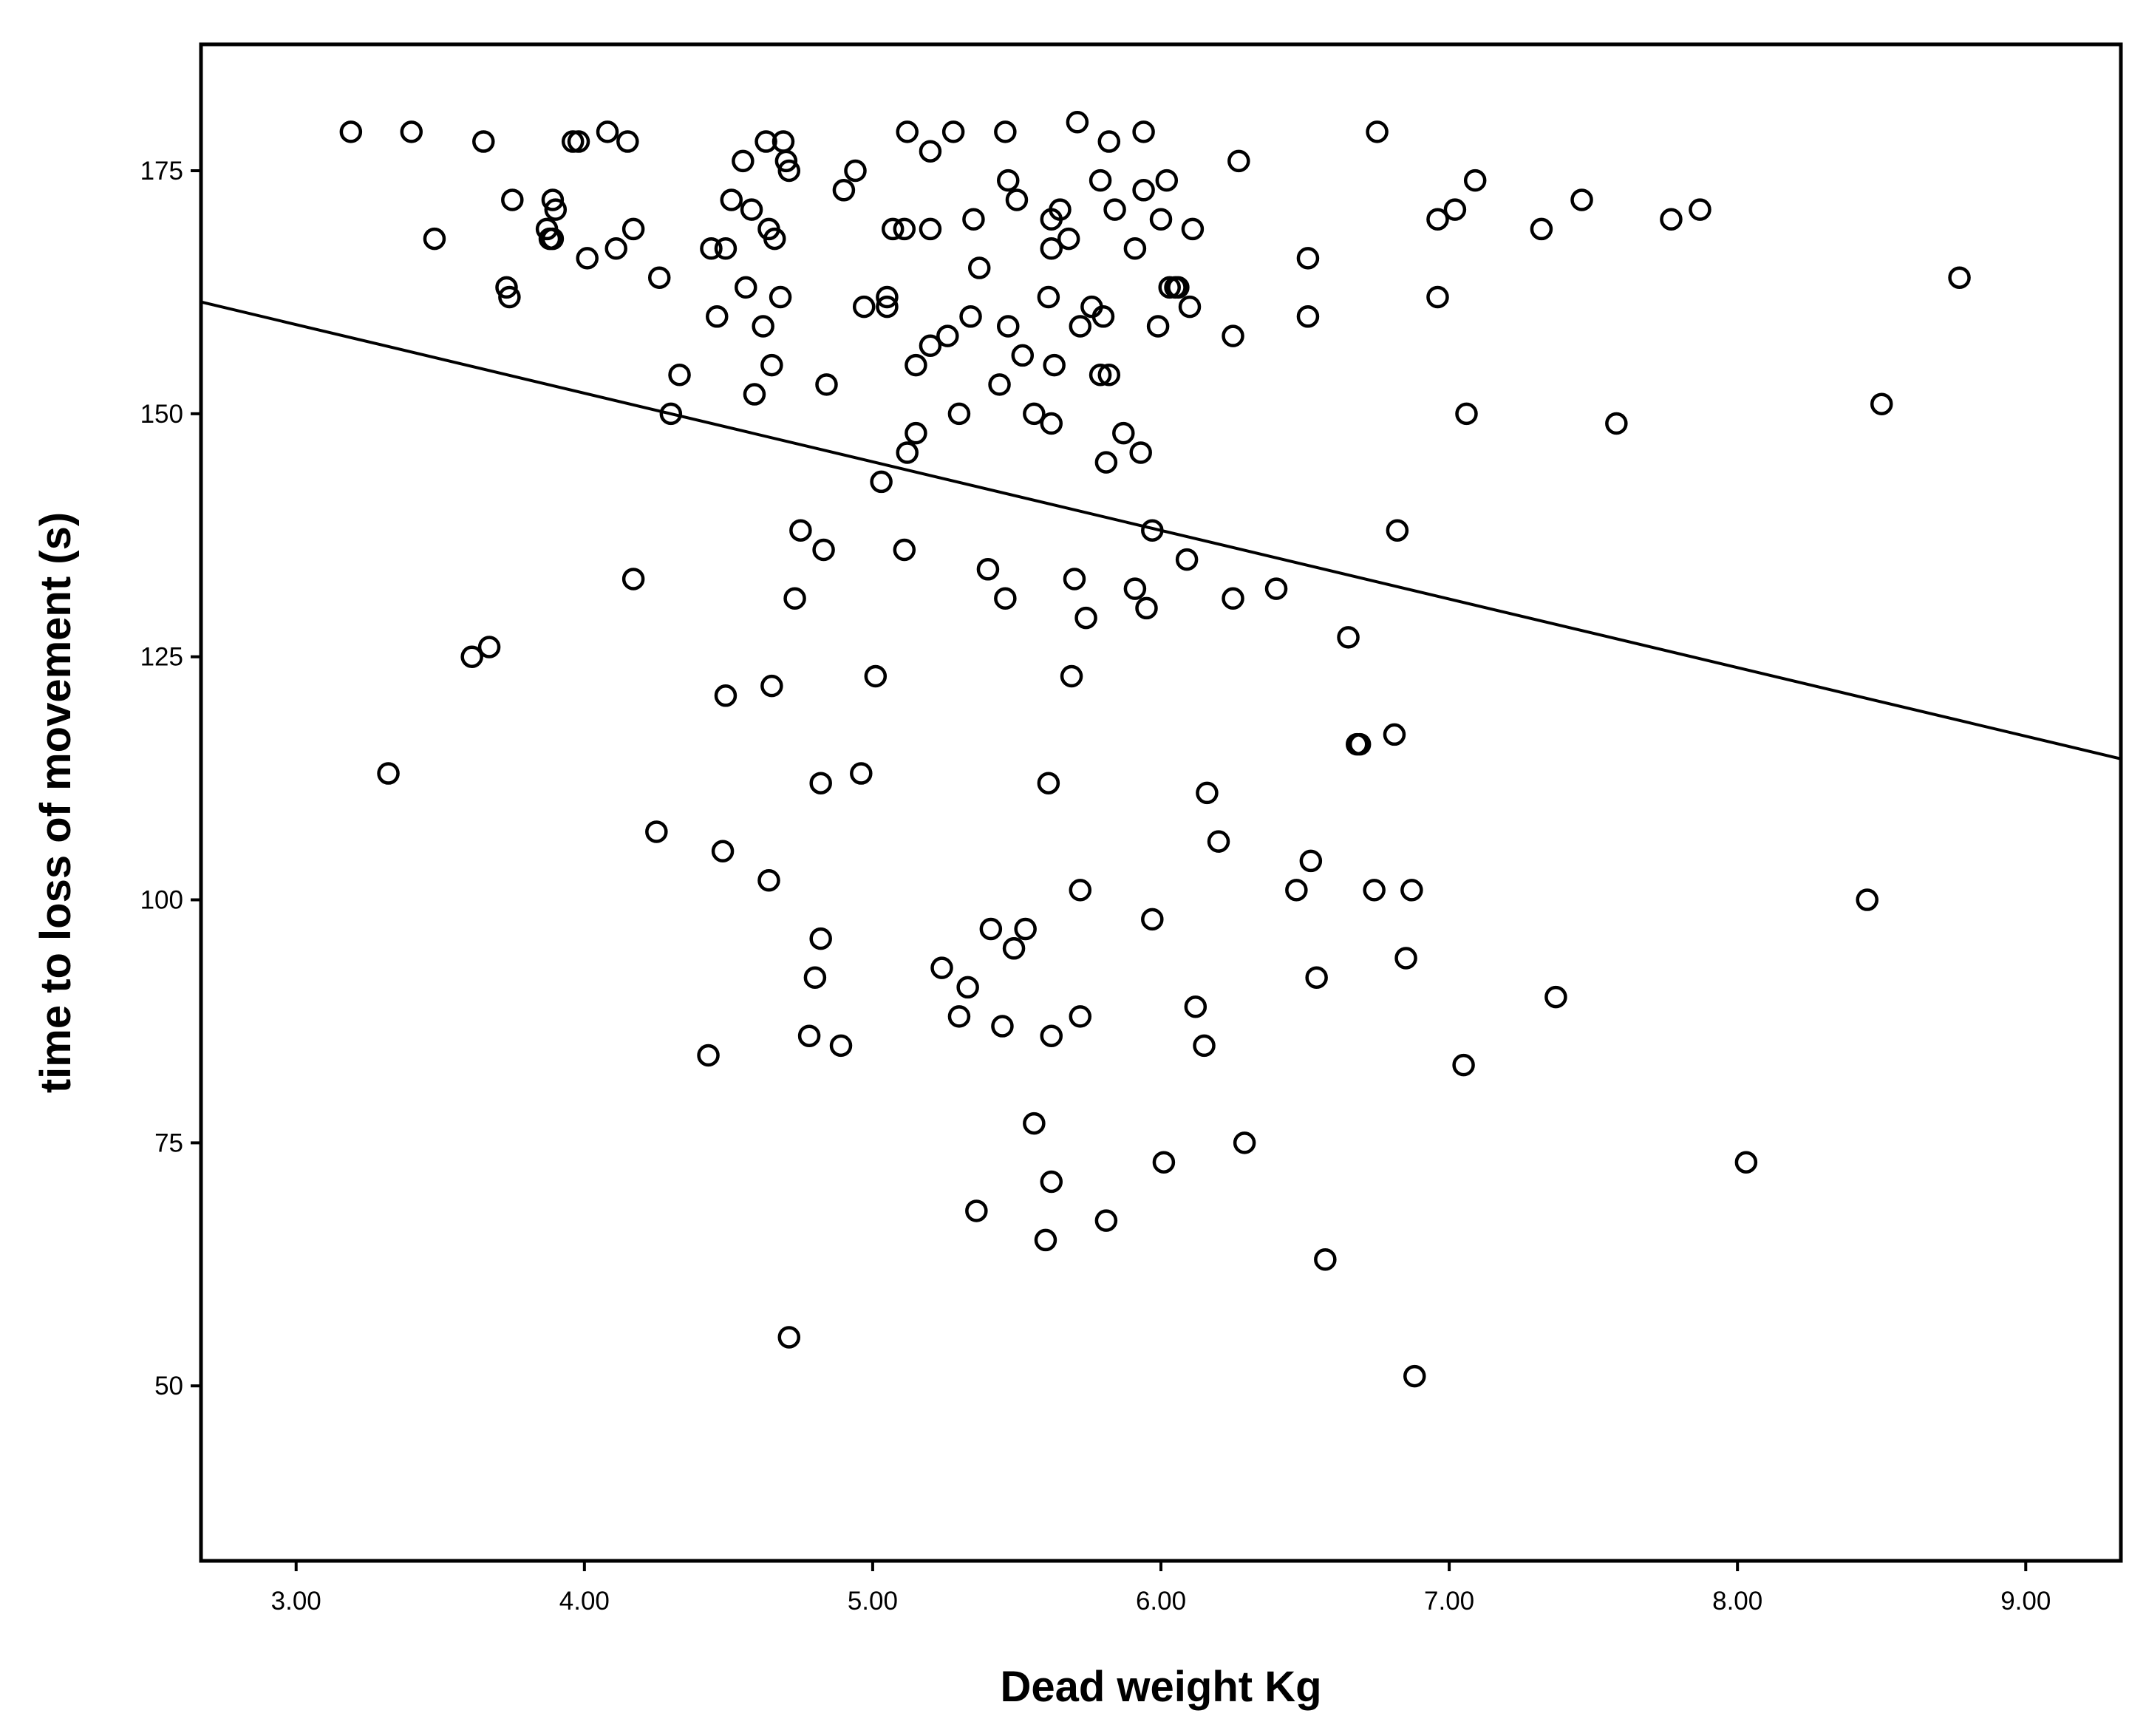 The width and height of the screenshot is (2146, 1736). What do you see at coordinates (169, 1143) in the screenshot?
I see `y-tick-label: 75` at bounding box center [169, 1143].